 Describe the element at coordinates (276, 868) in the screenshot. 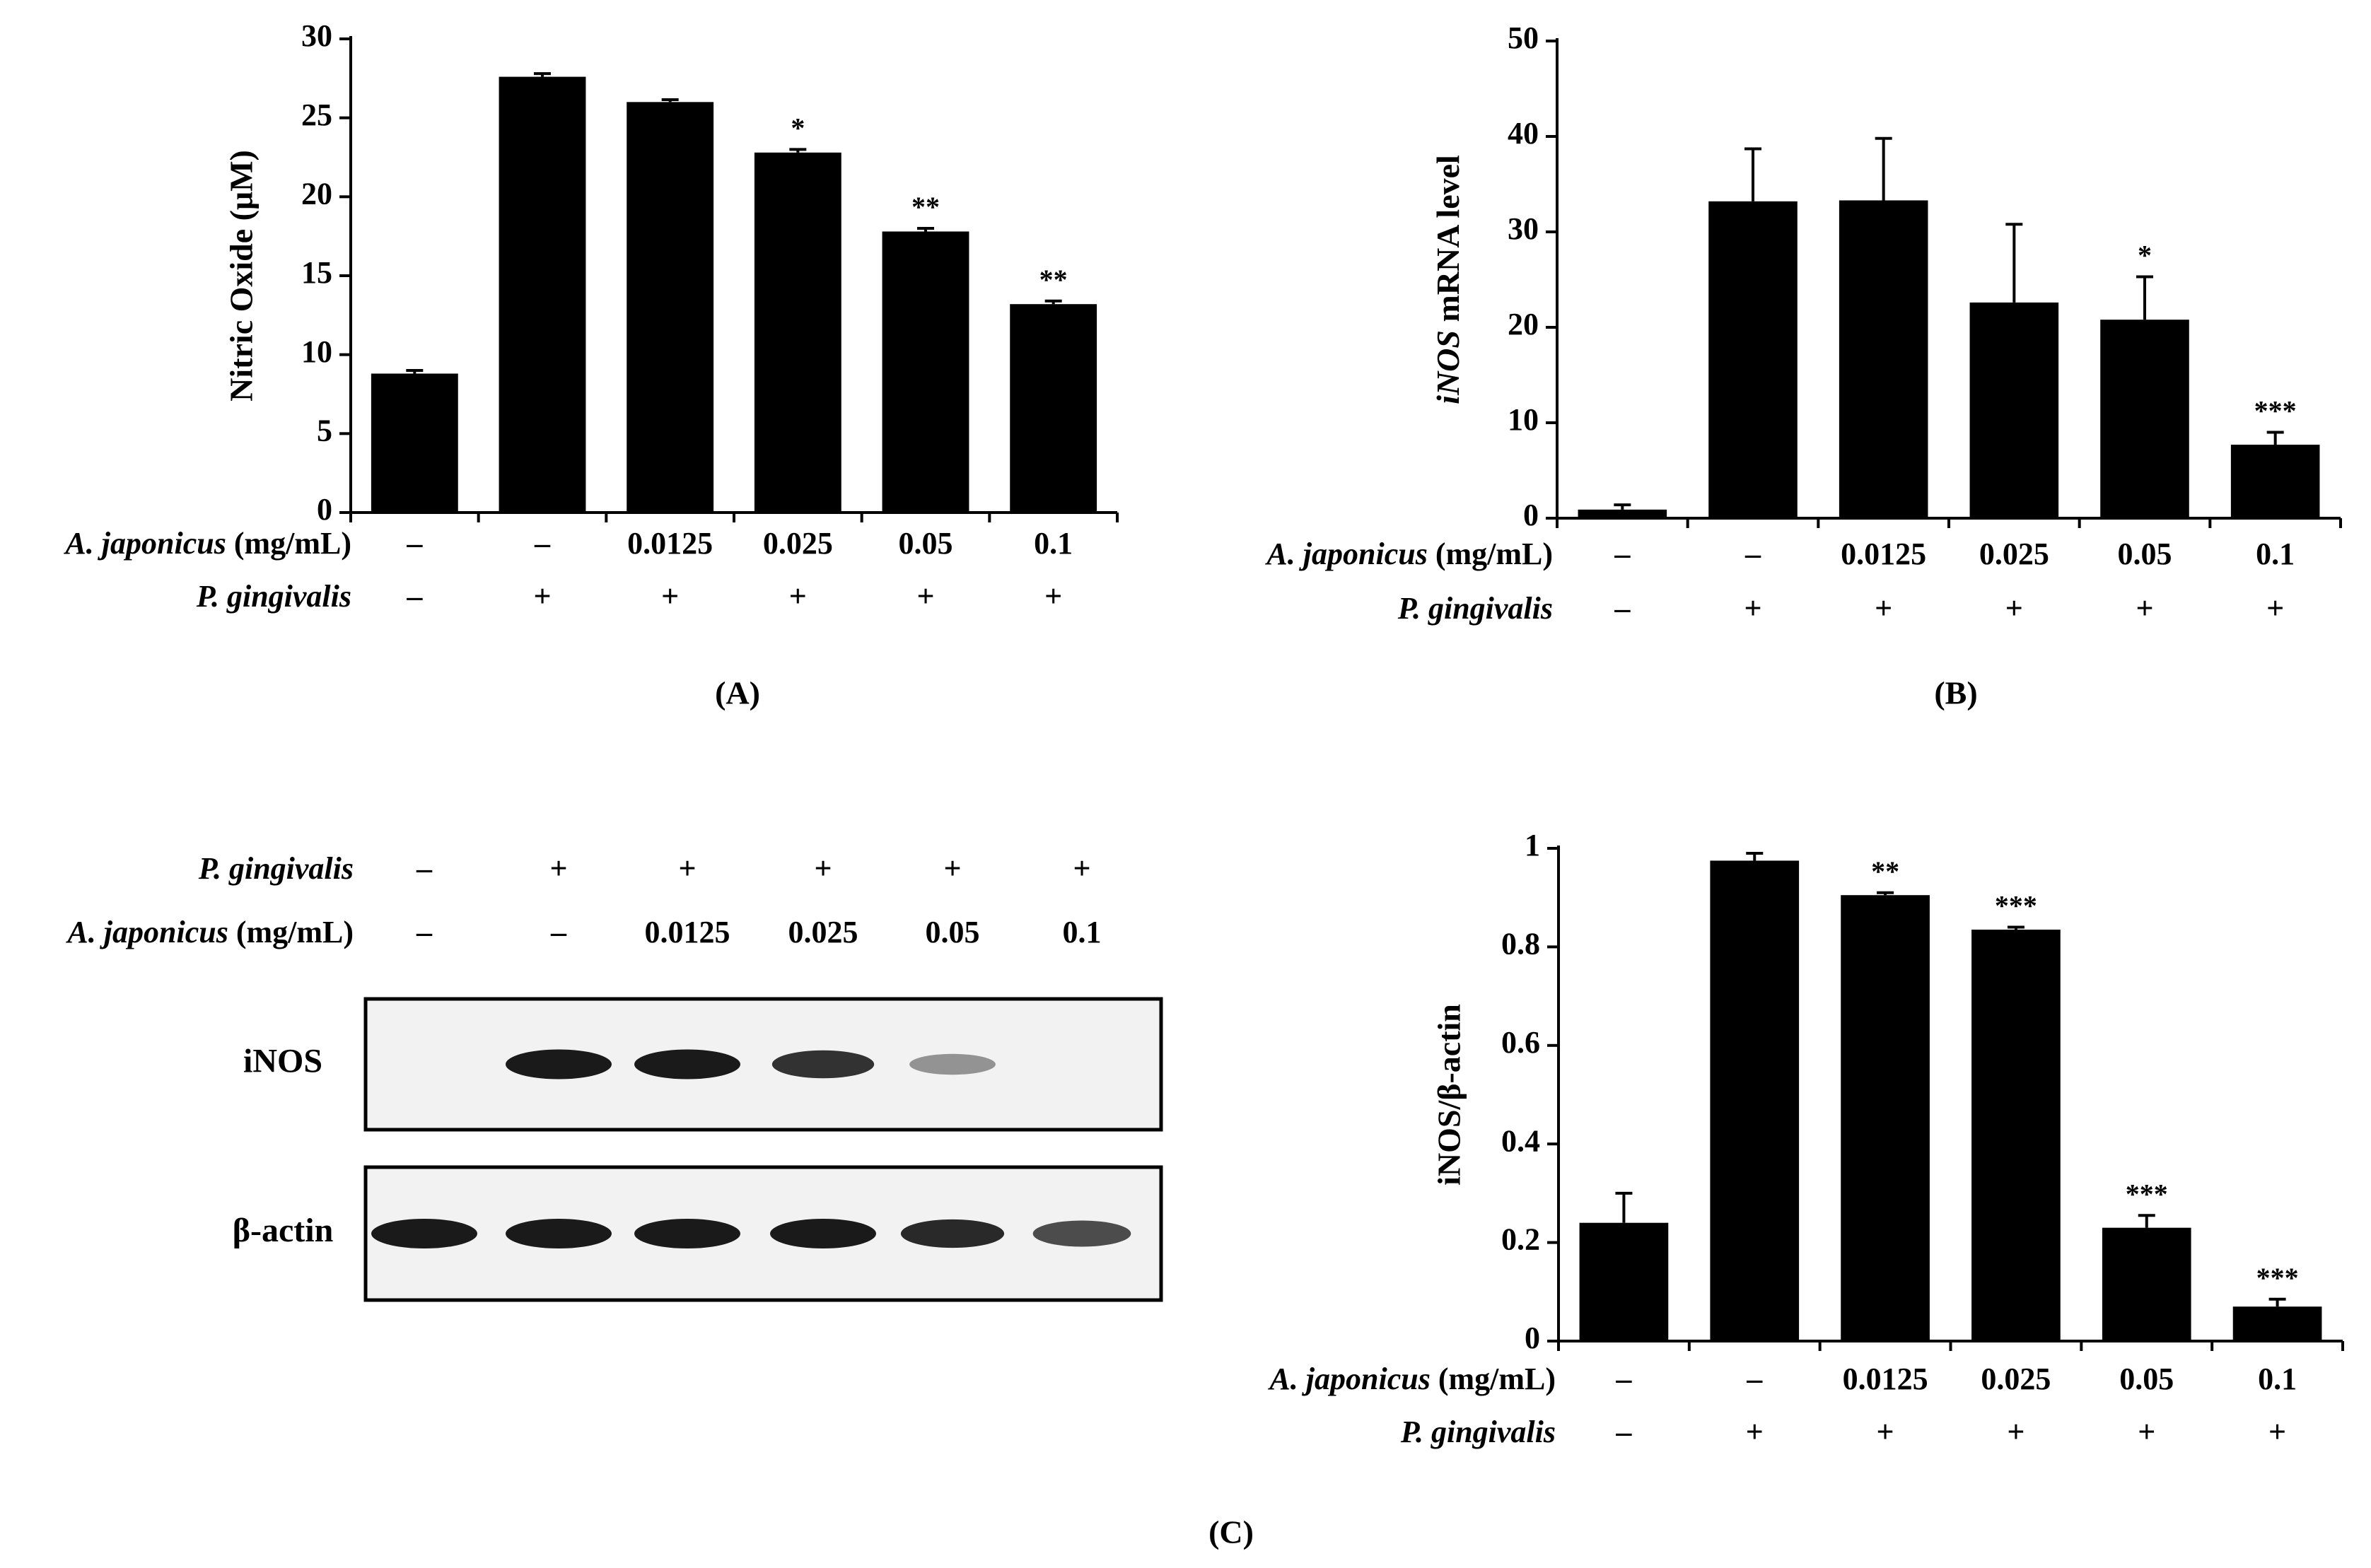

I see `blot-condition-label-italic: P. gingivalis` at that location.